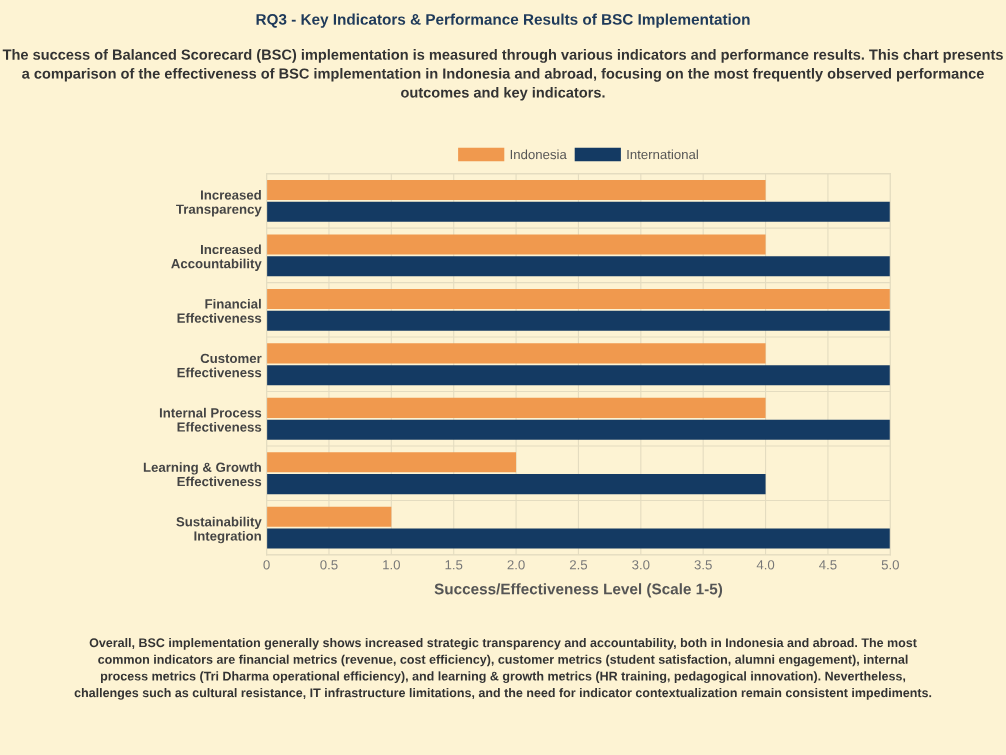 This screenshot has height=755, width=1006. I want to click on x-tick-label: 2.5, so click(578, 565).